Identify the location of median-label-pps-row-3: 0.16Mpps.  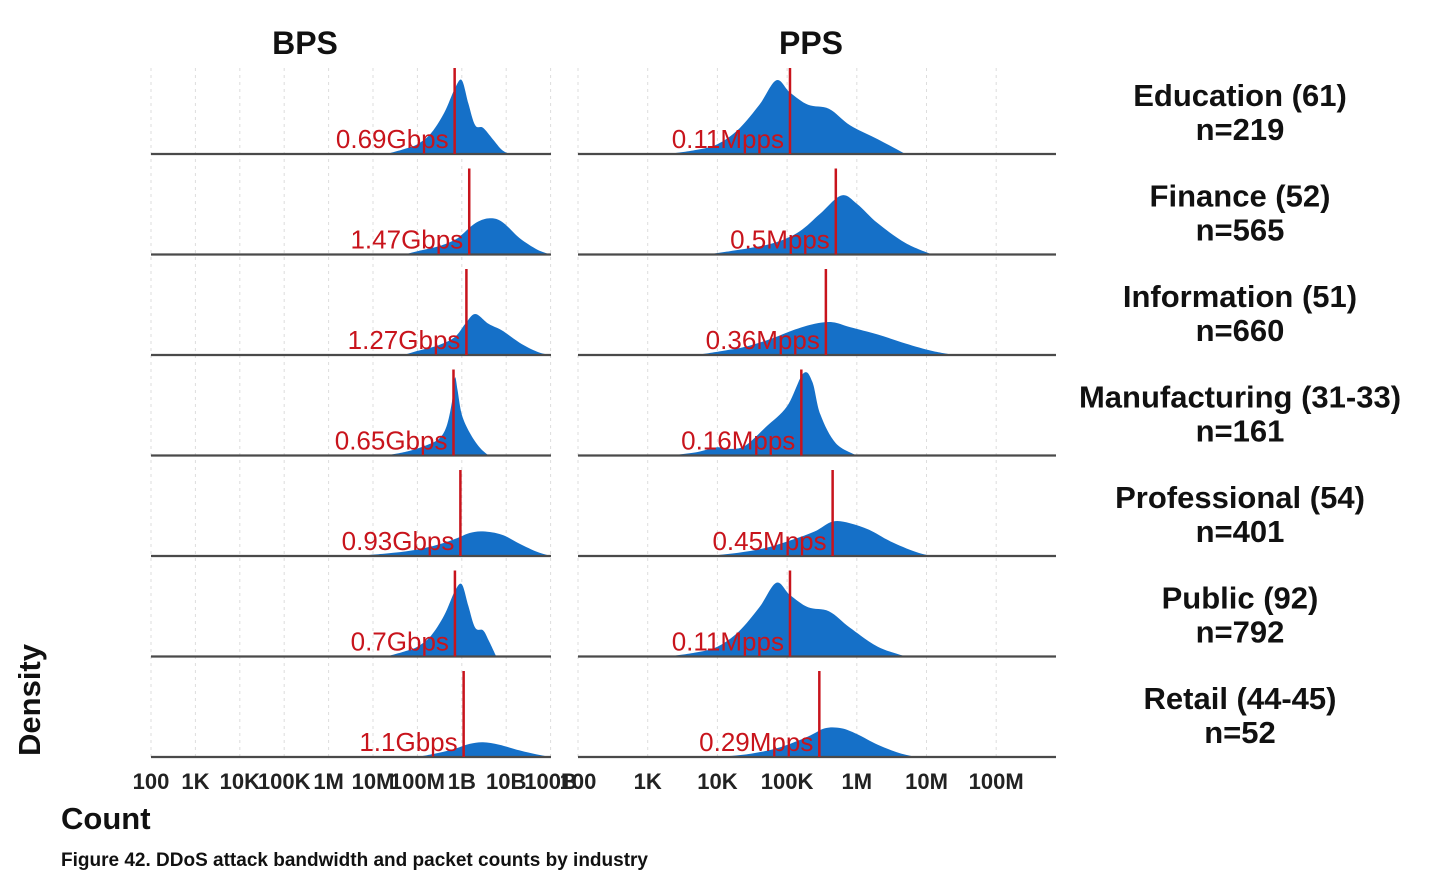
(738, 441).